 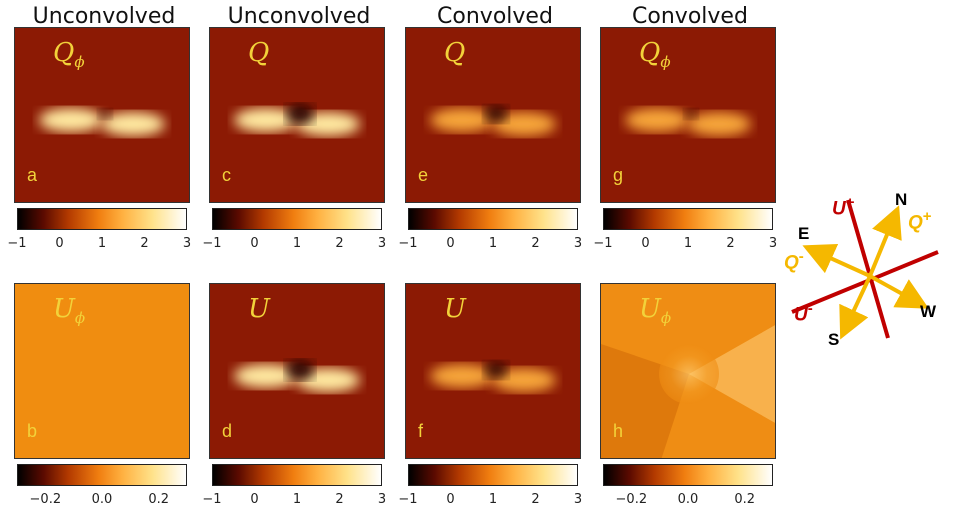 I want to click on panel-letter: c, so click(x=226, y=175).